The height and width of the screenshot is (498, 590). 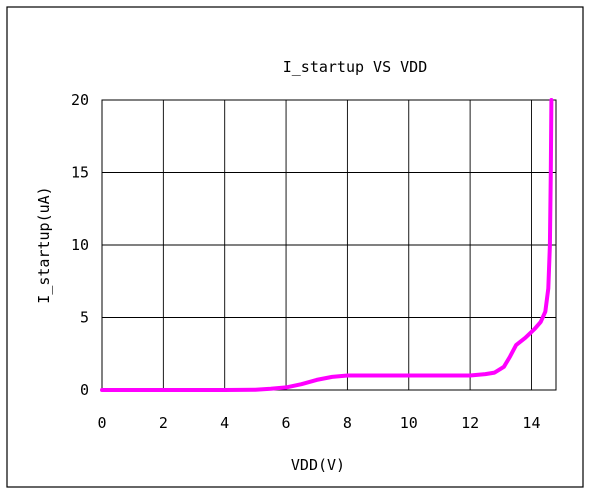 I want to click on x-tick-label: 2, so click(x=163, y=423).